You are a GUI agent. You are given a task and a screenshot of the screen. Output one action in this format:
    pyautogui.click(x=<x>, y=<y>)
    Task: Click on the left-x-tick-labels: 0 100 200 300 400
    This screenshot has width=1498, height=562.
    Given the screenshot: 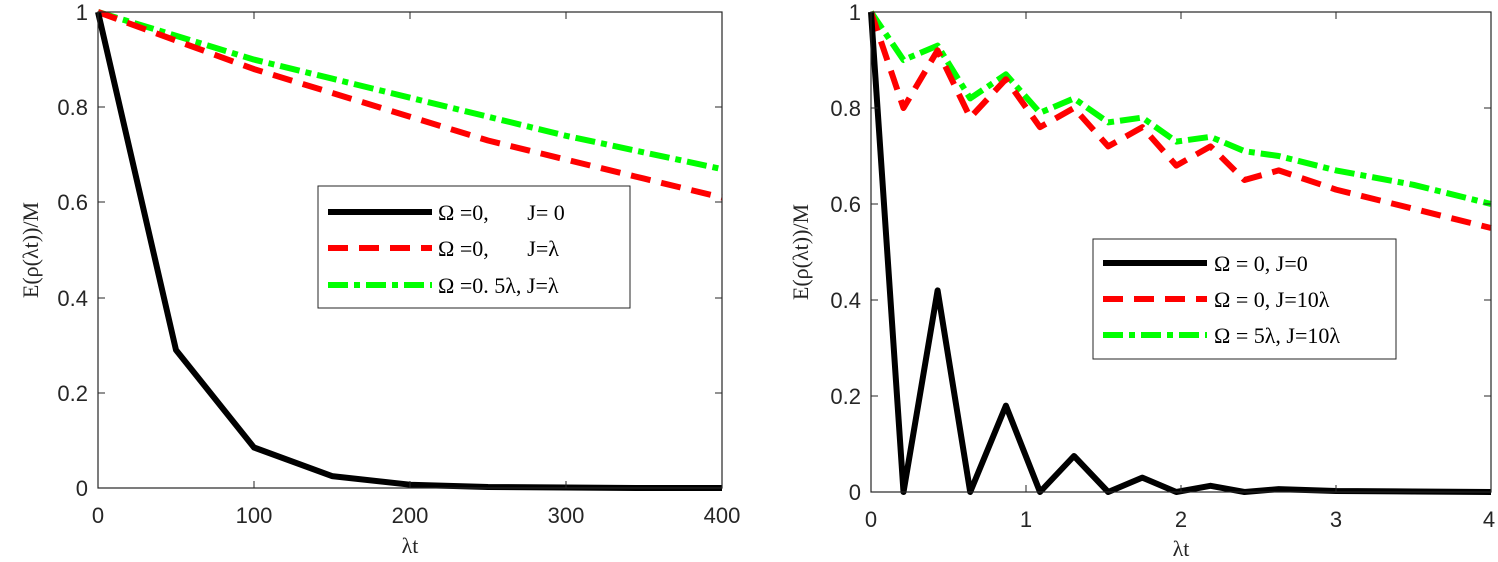 What is the action you would take?
    pyautogui.click(x=416, y=515)
    